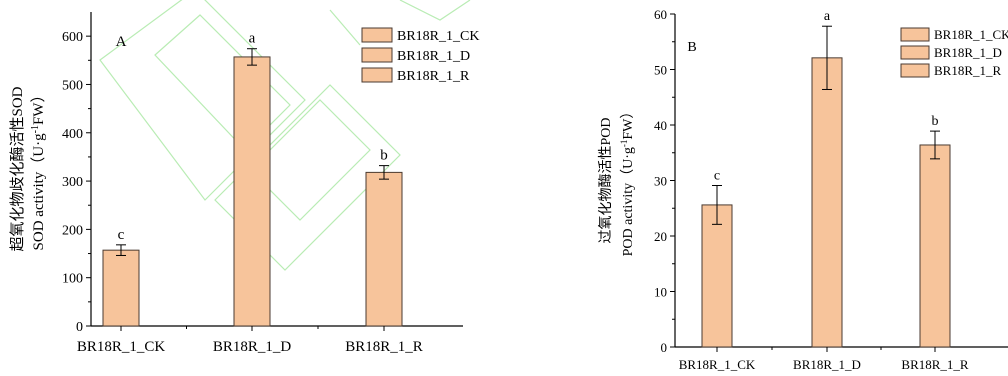  I want to click on y-axis-title-cn: 超氧化物歧化酶活性SOD, so click(17, 168).